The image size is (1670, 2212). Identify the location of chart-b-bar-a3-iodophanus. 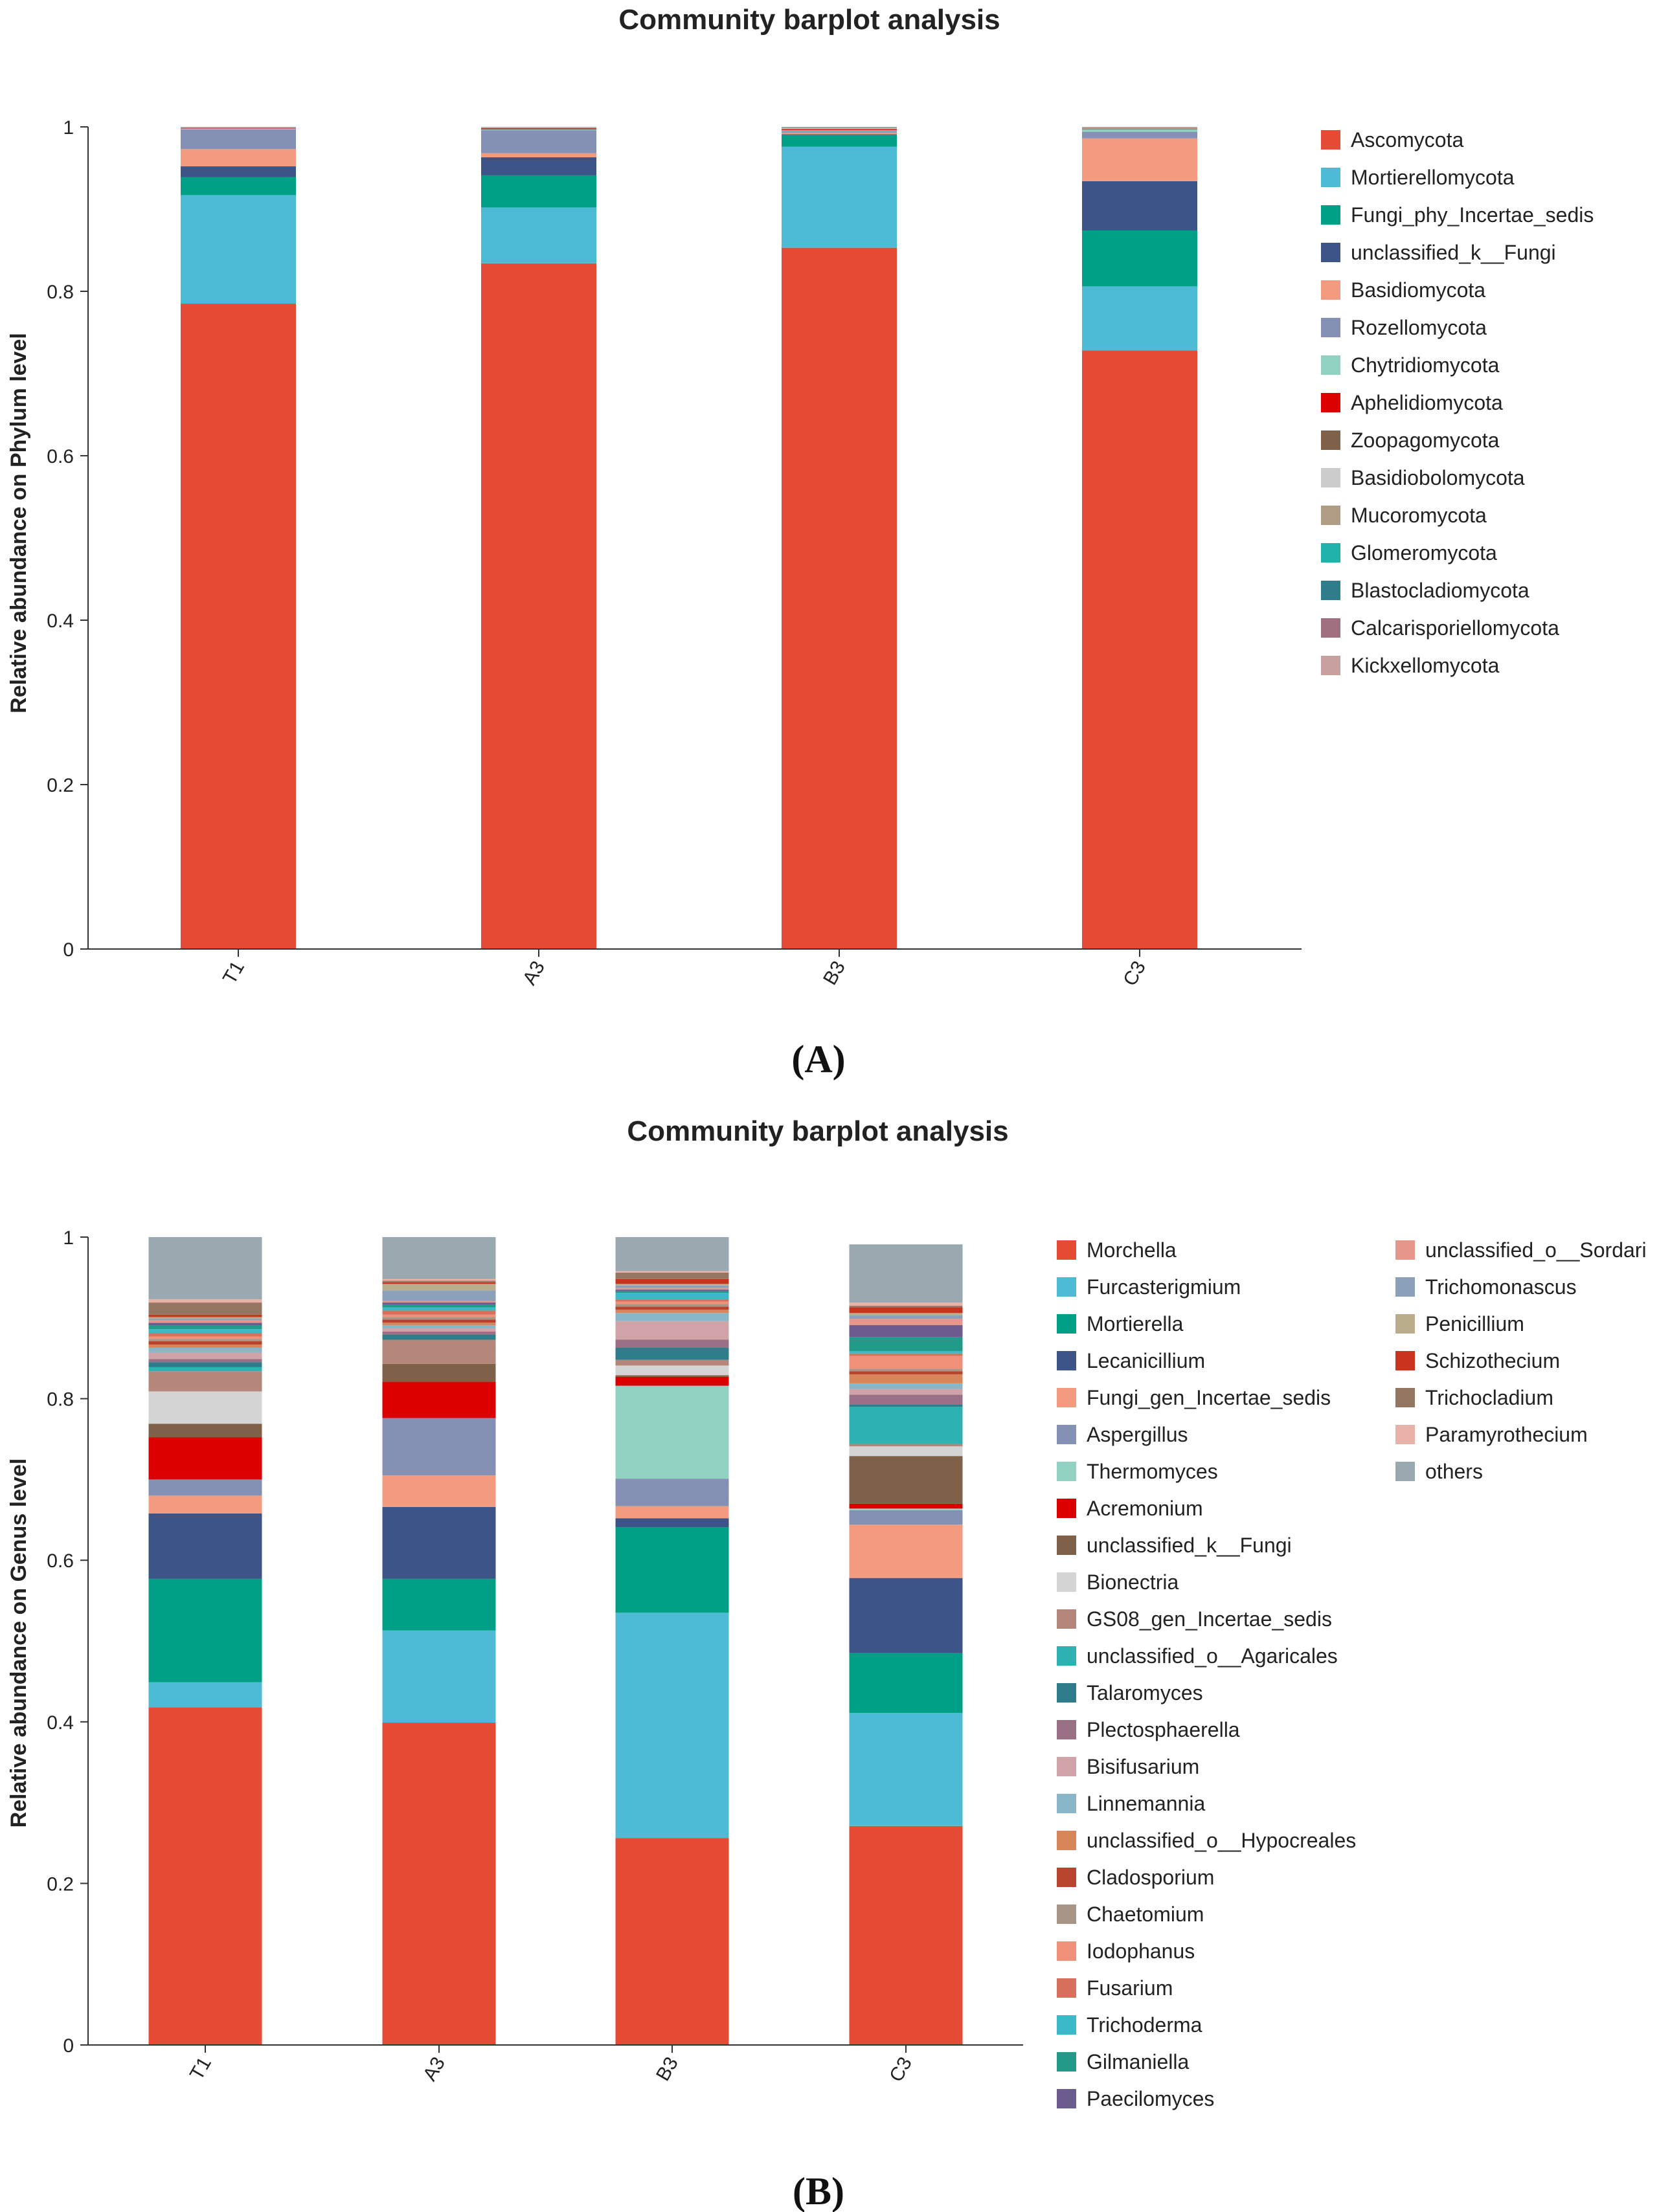
(439, 1315).